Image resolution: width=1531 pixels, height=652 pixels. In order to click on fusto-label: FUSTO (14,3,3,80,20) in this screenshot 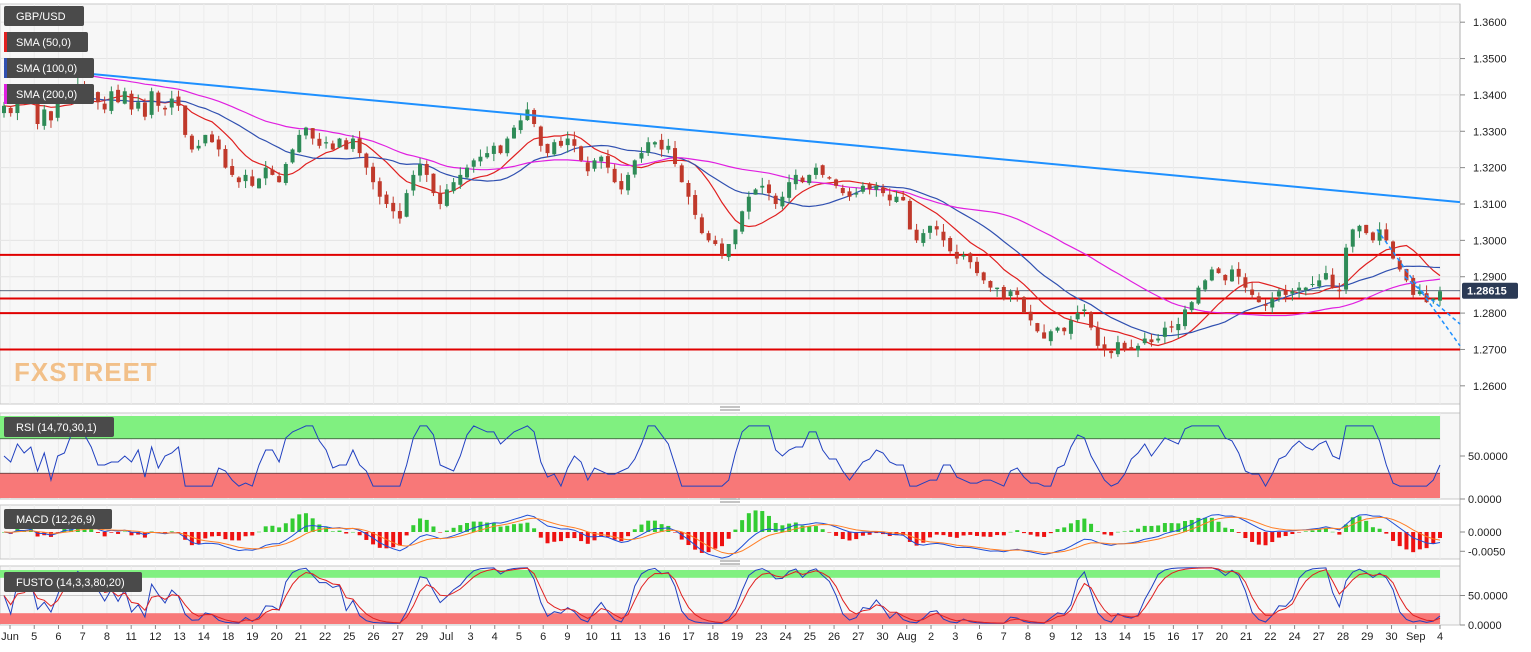, I will do `click(73, 582)`.